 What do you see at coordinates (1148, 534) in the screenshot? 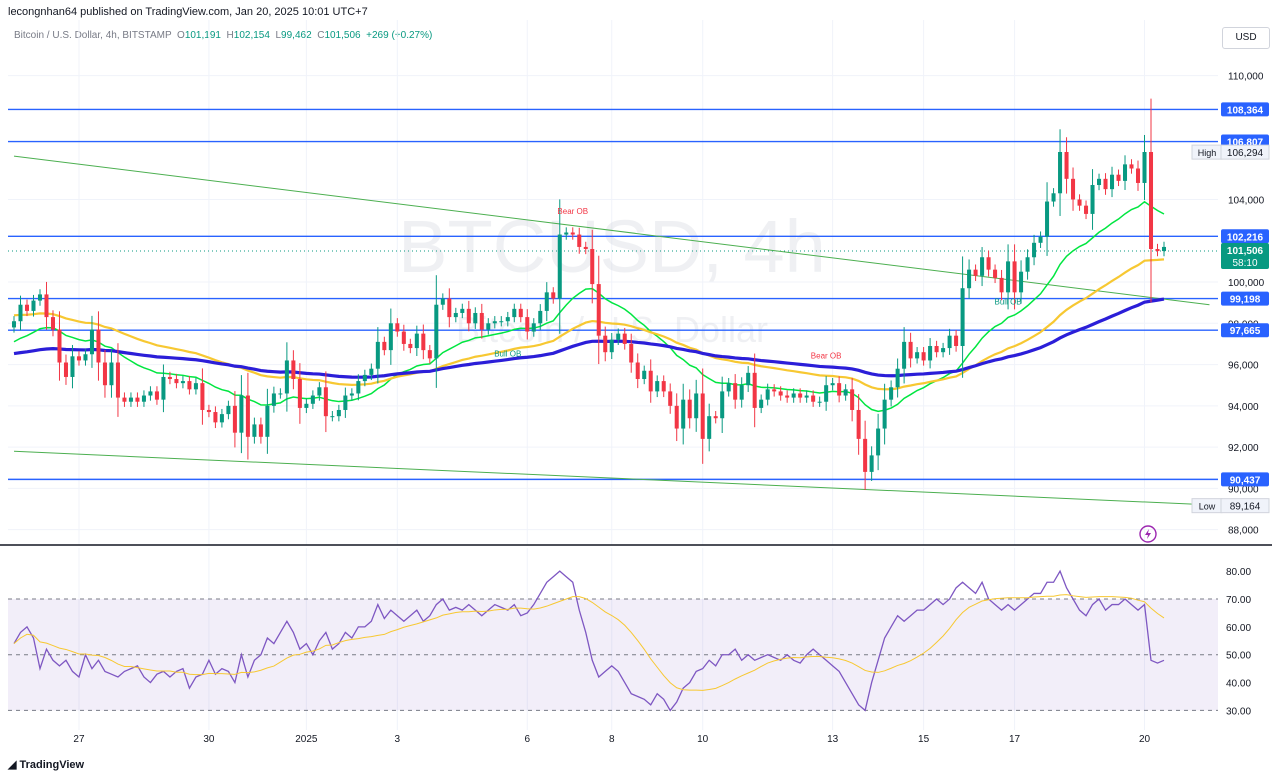
I see `alert-icon` at bounding box center [1148, 534].